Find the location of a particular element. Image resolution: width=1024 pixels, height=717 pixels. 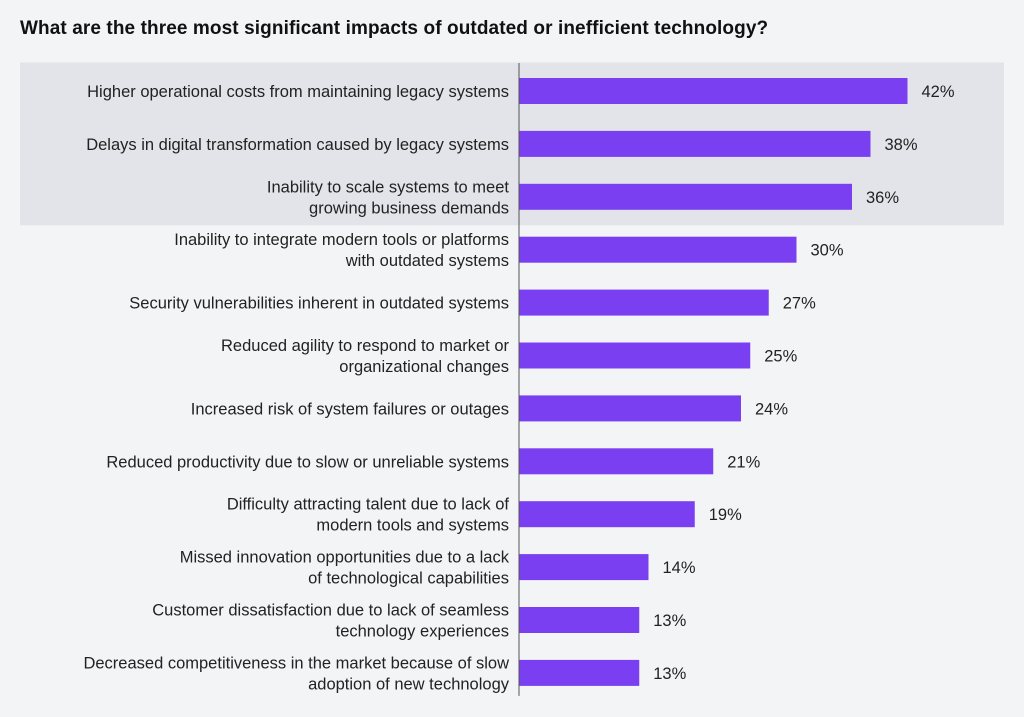

category-label-line: modern tools and systems is located at coordinates (412, 526).